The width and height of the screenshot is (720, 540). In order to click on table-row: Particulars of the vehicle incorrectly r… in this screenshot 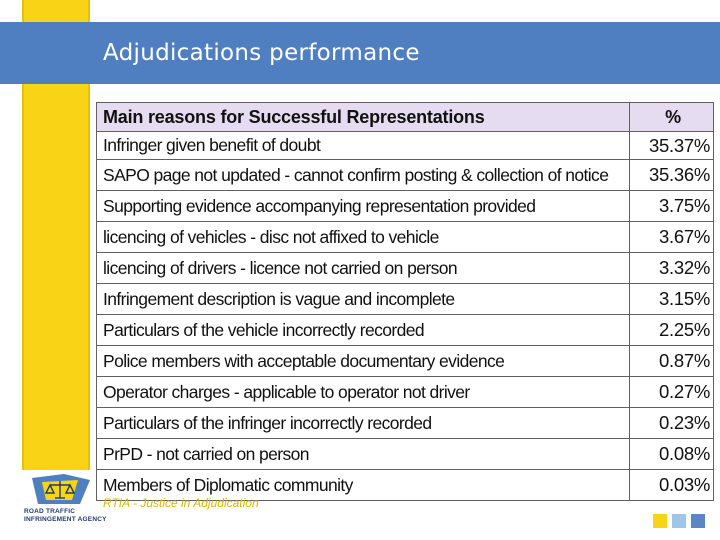, I will do `click(405, 330)`.